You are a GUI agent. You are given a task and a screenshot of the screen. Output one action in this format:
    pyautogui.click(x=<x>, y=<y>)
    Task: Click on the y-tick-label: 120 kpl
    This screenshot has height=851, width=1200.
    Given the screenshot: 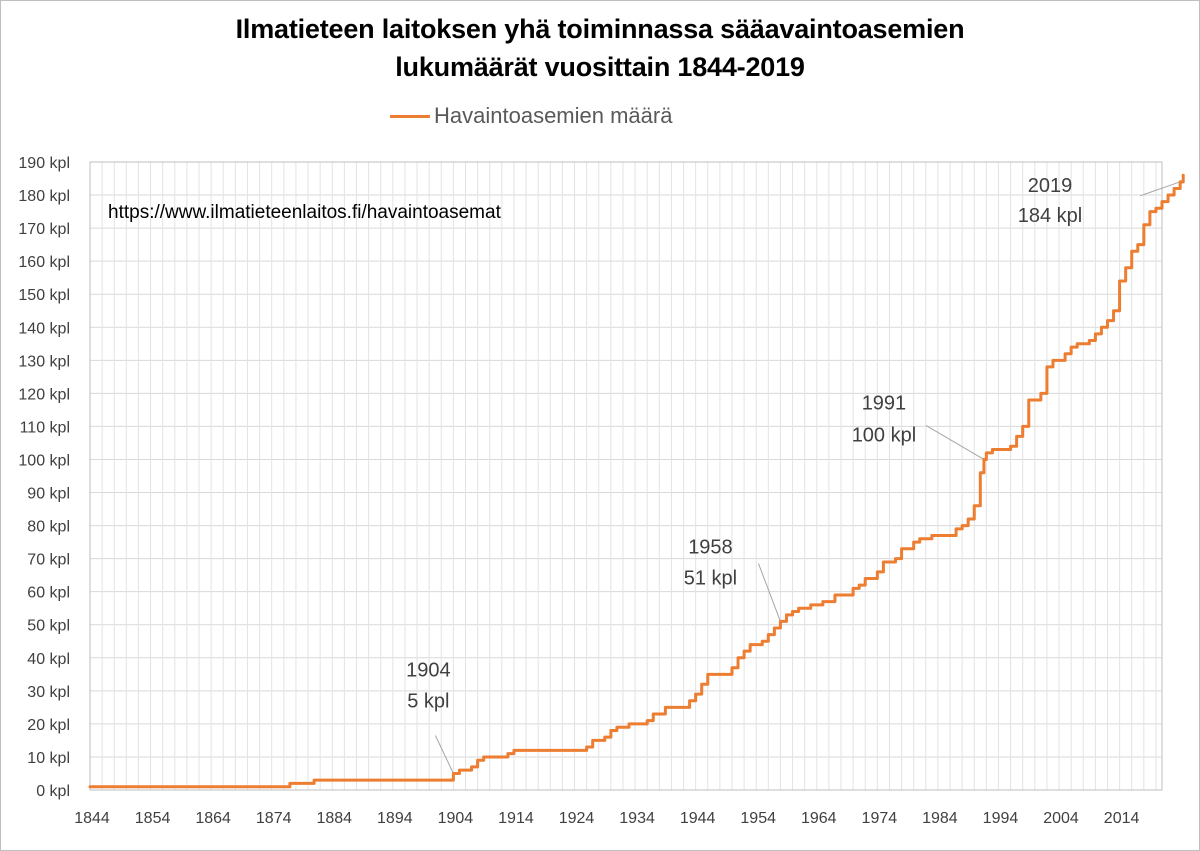 What is the action you would take?
    pyautogui.click(x=44, y=394)
    